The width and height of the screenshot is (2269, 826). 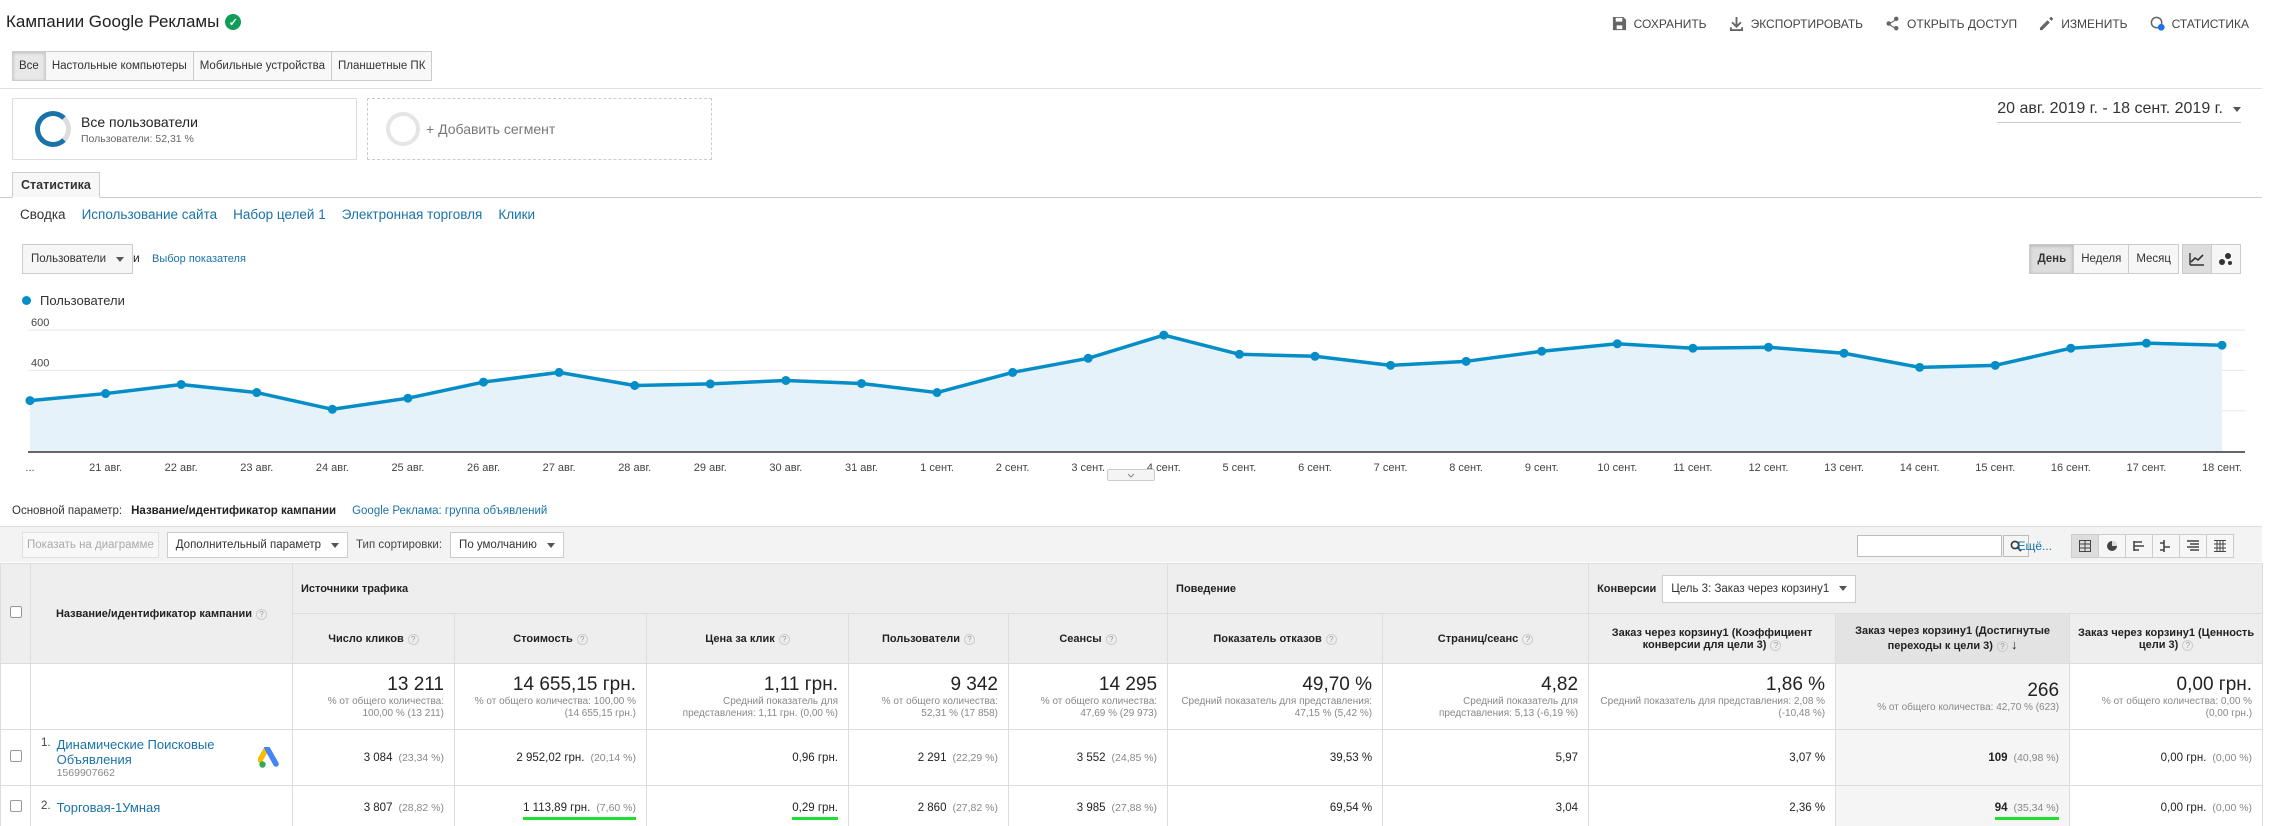 I want to click on export-button: ЭКСПОРТИРОВАТЬ, so click(x=1796, y=23).